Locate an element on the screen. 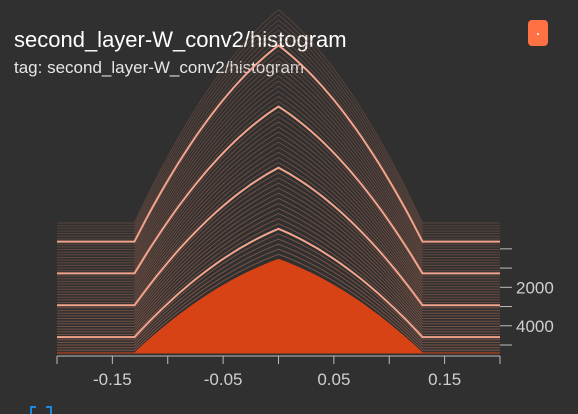  run-color-chip is located at coordinates (538, 33).